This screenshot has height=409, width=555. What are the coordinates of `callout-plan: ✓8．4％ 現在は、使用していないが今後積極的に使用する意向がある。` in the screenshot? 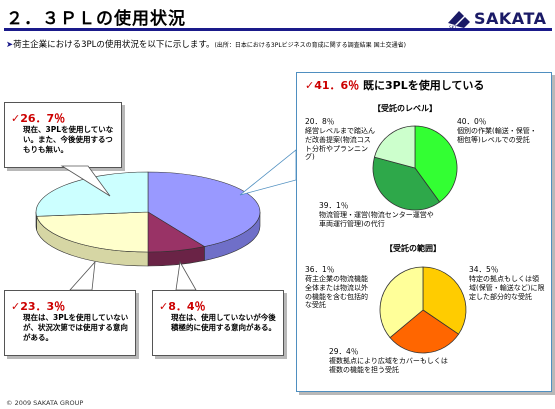 It's located at (218, 323).